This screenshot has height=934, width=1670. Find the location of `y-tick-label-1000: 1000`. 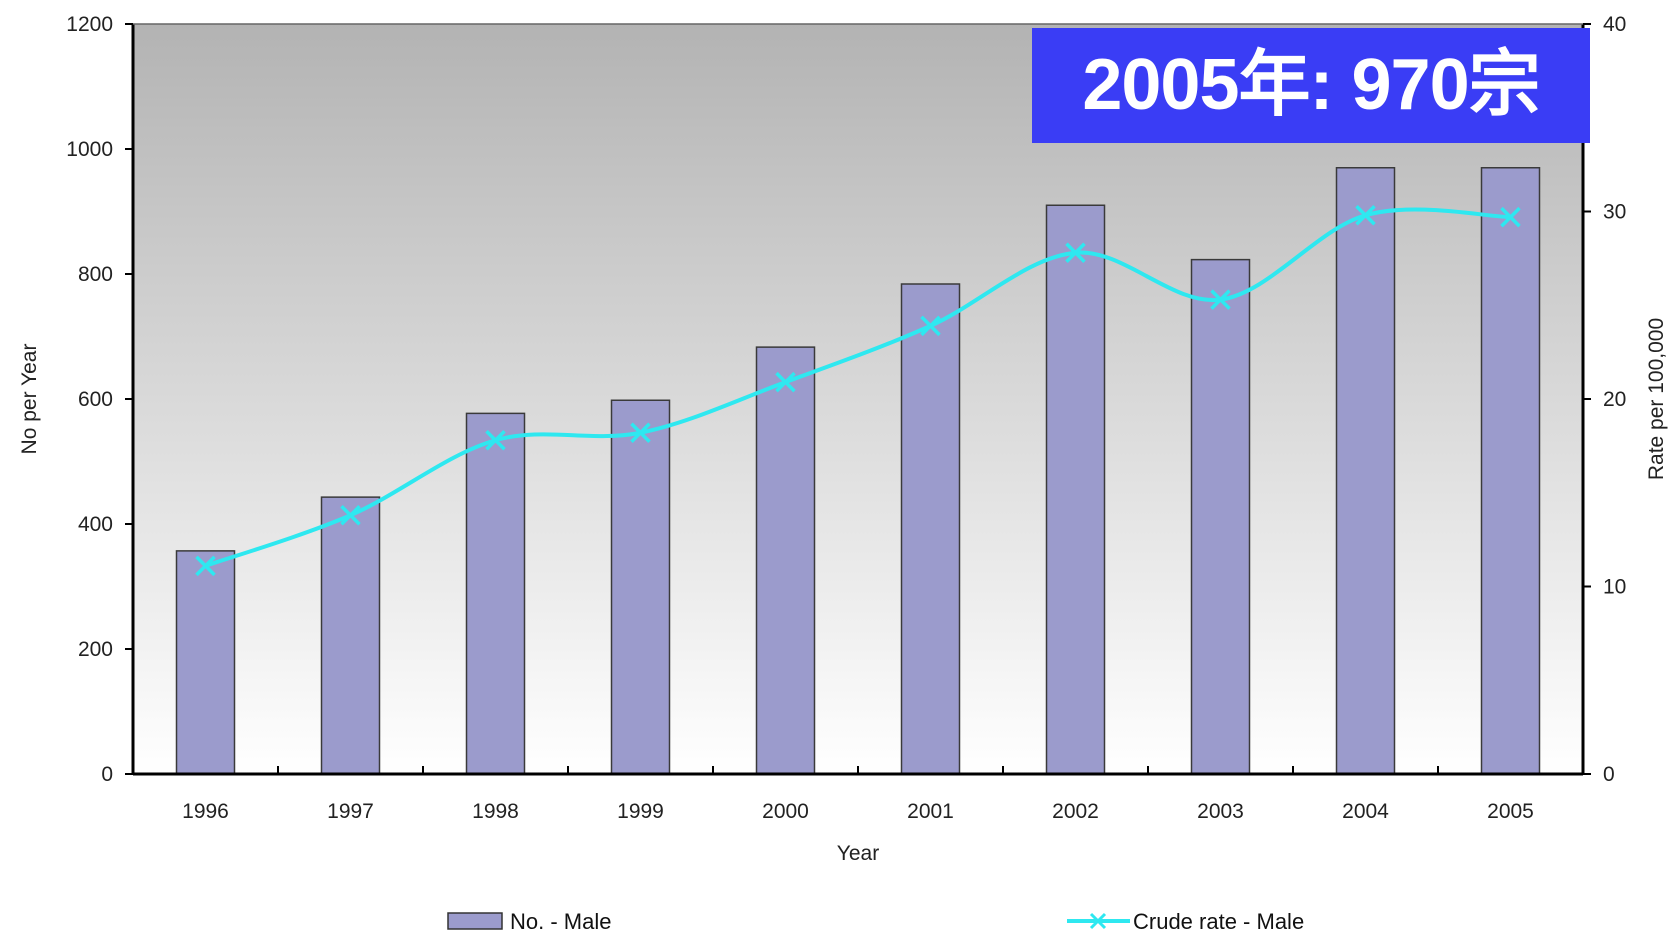

y-tick-label-1000: 1000 is located at coordinates (89, 149).